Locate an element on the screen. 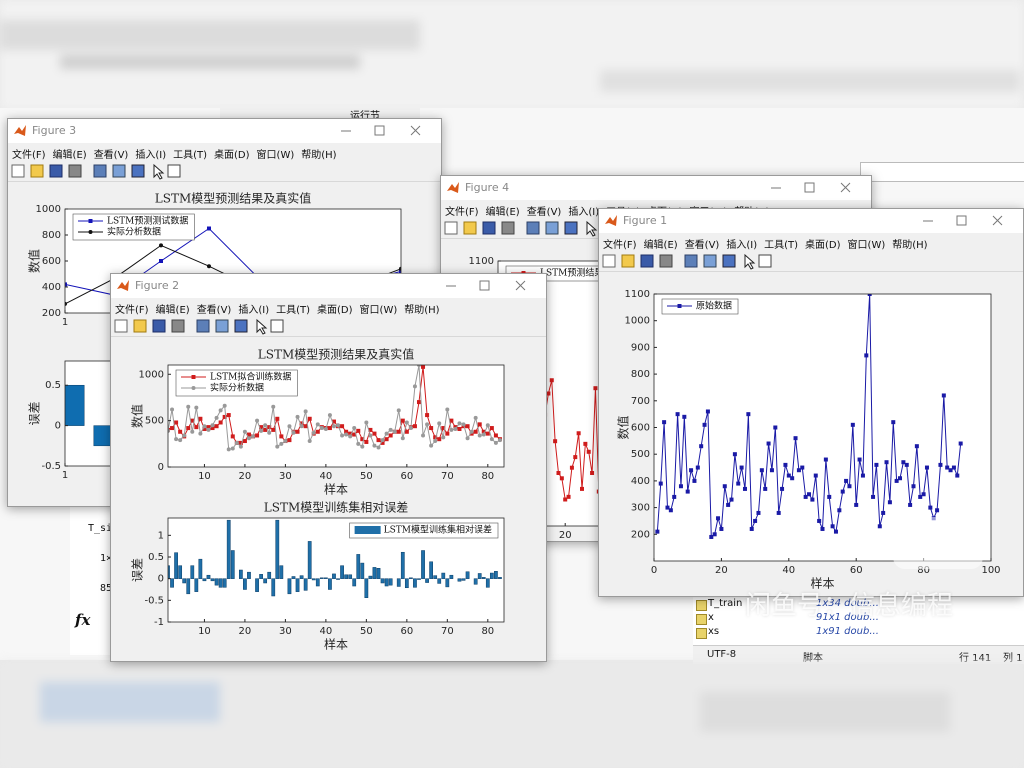 The height and width of the screenshot is (768, 1024). y-axis-label: 误差 is located at coordinates (35, 413).